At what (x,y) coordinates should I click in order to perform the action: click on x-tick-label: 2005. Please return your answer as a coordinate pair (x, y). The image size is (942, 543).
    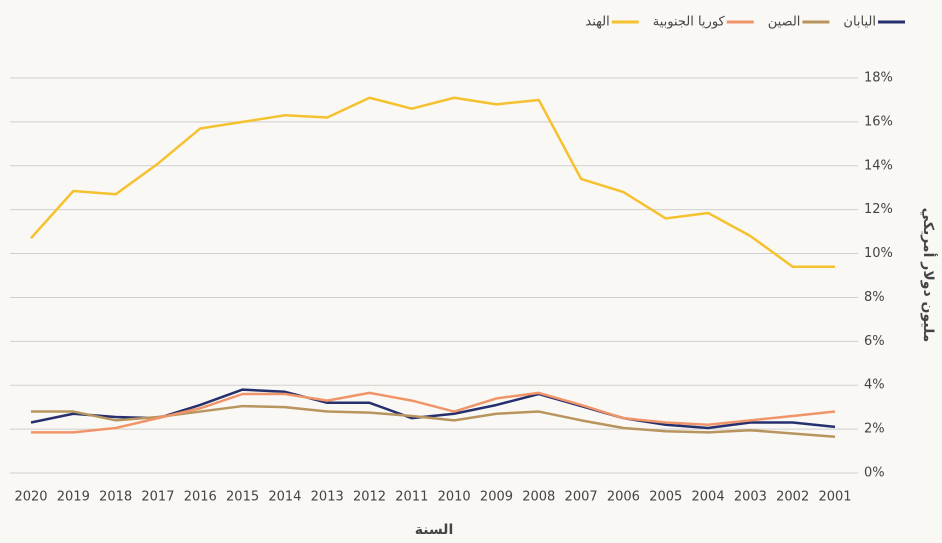
    Looking at the image, I should click on (665, 497).